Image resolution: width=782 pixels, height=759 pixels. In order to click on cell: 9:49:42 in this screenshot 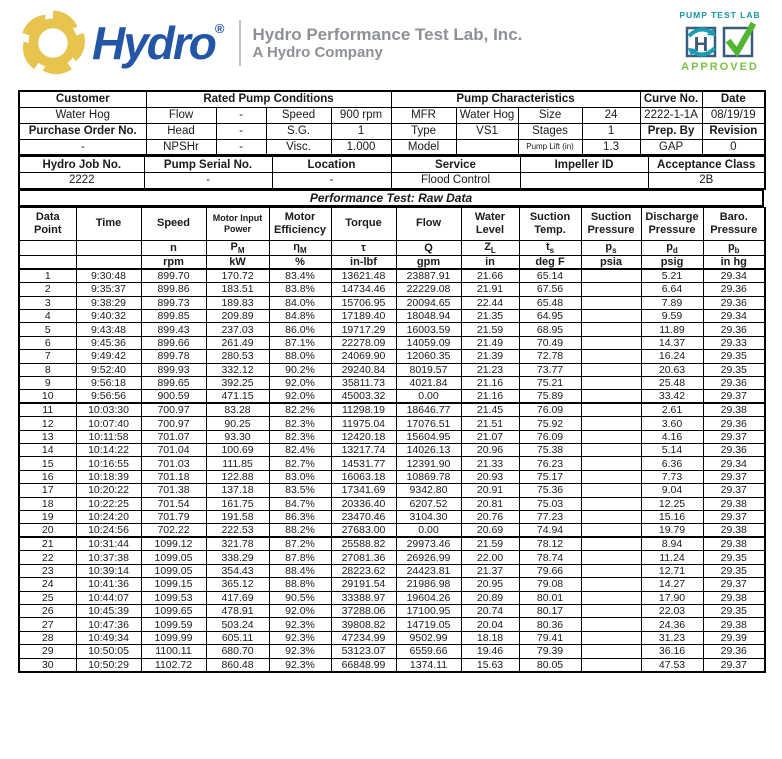, I will do `click(108, 356)`.